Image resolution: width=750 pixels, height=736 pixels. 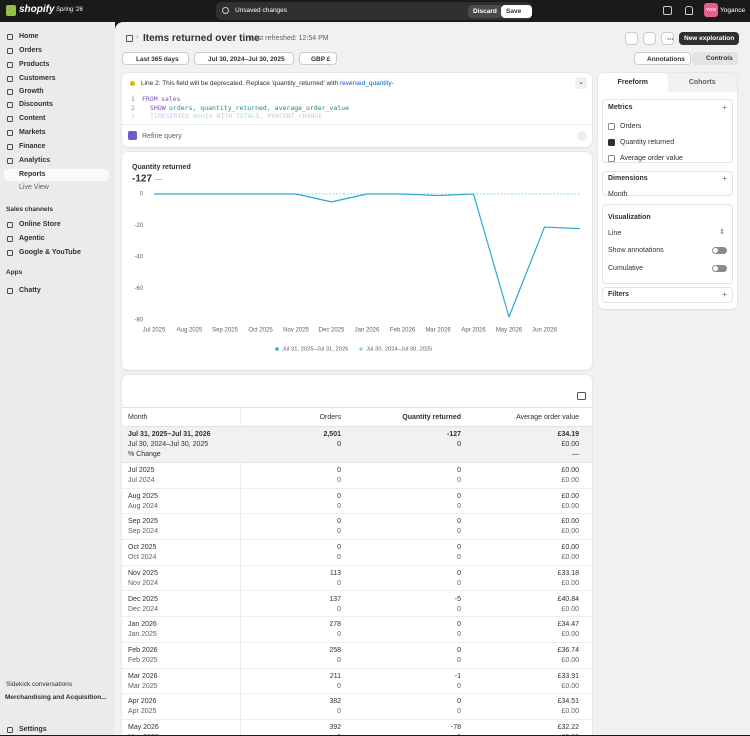 I want to click on metric: Orders, so click(x=631, y=126).